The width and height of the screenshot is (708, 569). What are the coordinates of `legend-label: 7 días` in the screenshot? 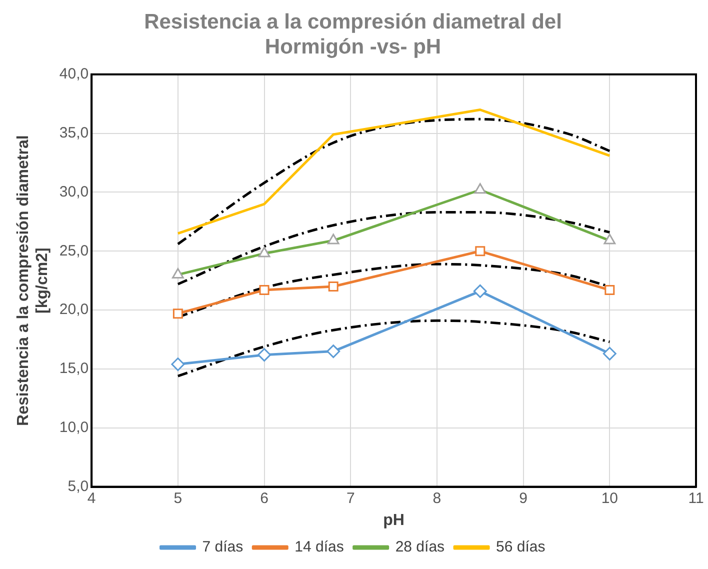 It's located at (223, 547).